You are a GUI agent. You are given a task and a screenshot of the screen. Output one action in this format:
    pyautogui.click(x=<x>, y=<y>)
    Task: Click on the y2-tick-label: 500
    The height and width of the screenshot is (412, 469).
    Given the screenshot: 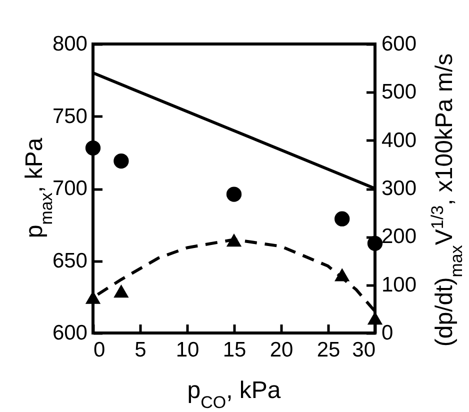 What is the action you would take?
    pyautogui.click(x=399, y=92)
    